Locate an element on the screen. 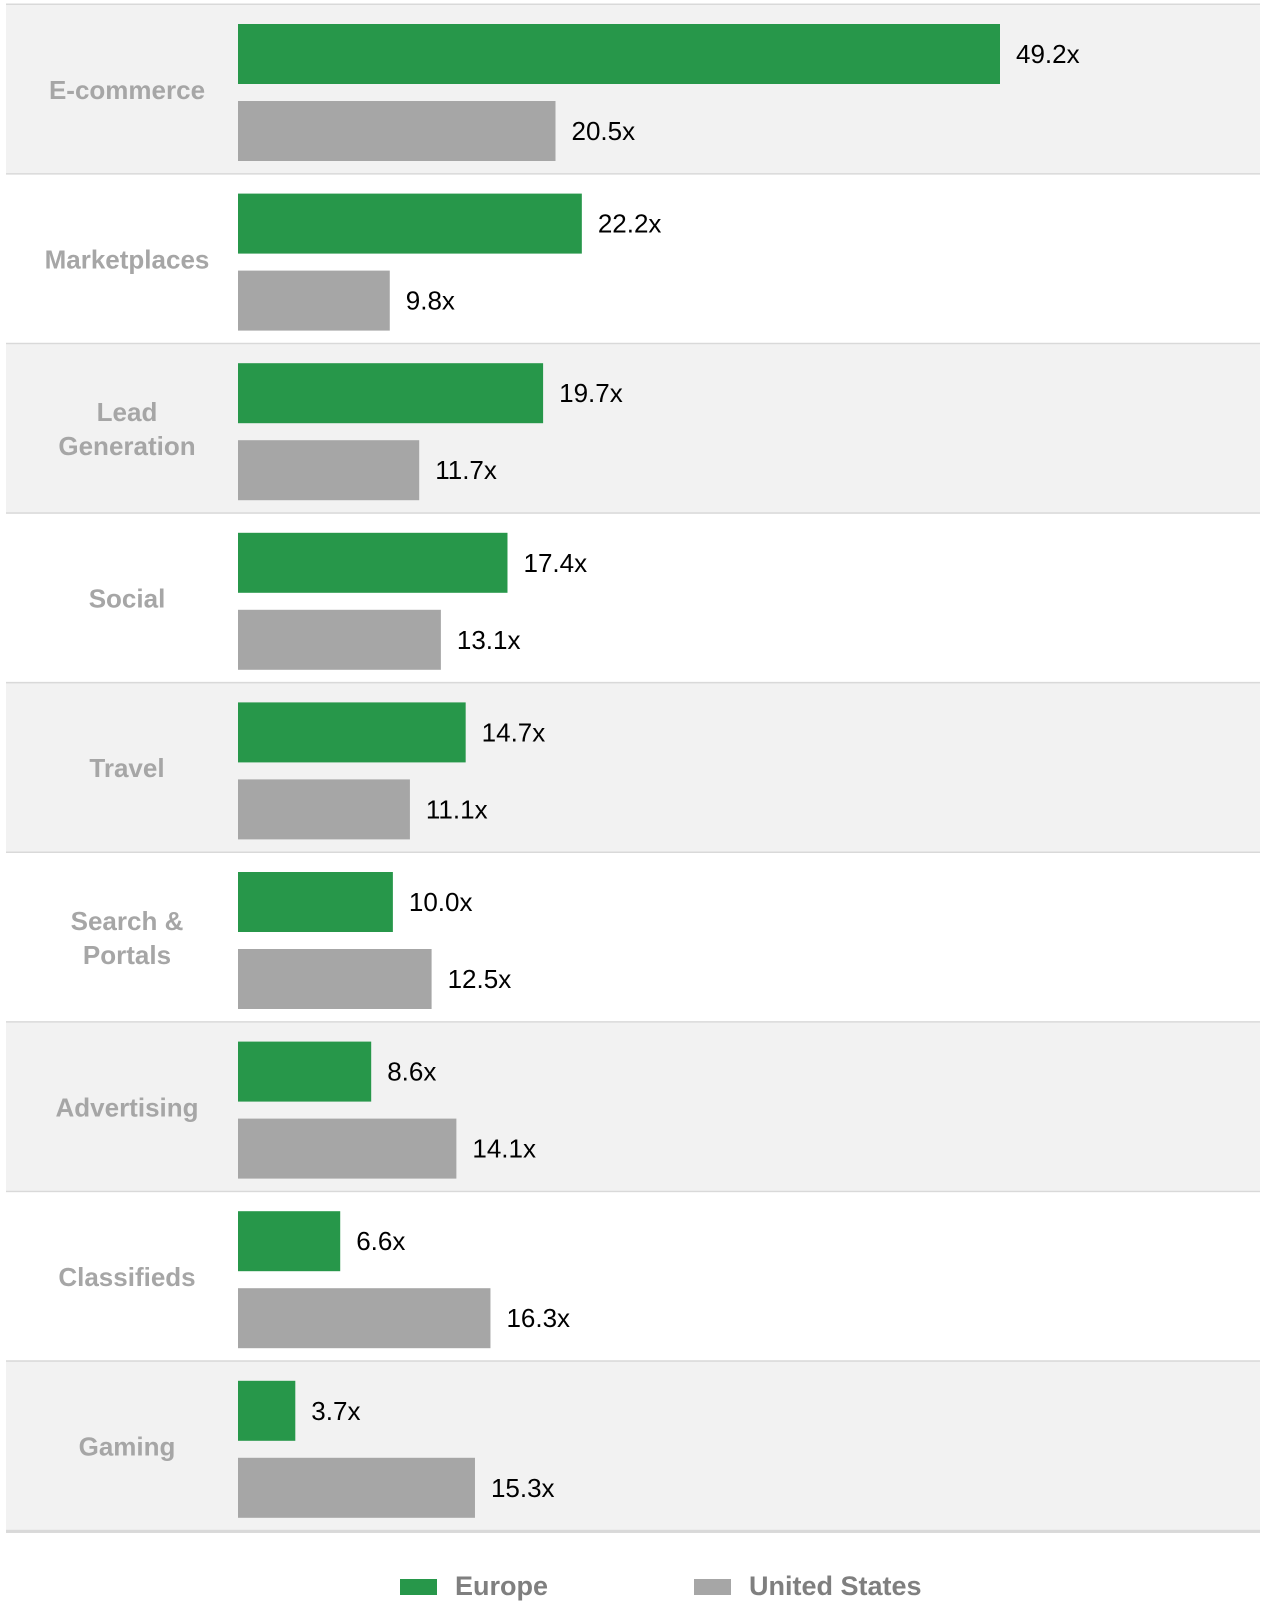 Image resolution: width=1267 pixels, height=1609 pixels. value-label-europe-e-commerce: 49.2x is located at coordinates (1048, 54).